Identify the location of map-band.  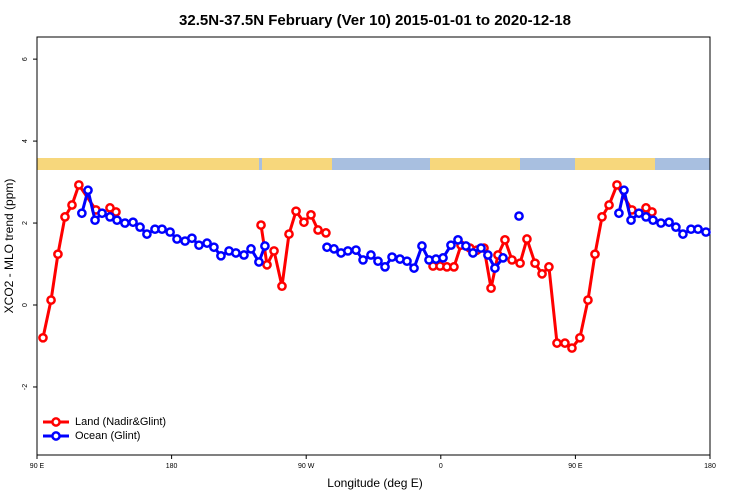
(373, 164).